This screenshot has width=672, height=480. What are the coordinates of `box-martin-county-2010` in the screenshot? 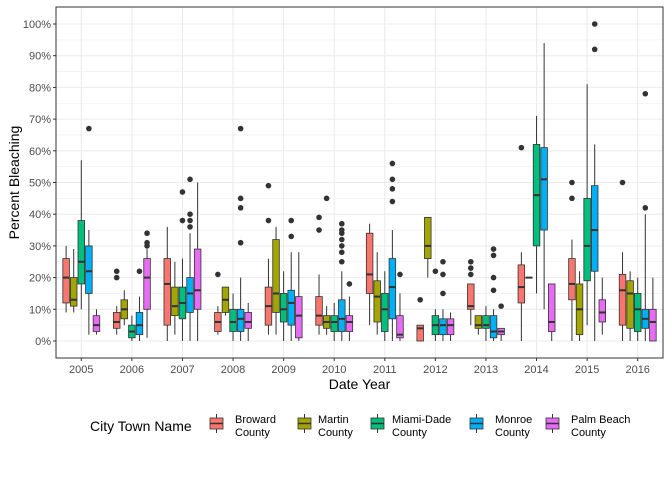 It's located at (326, 265).